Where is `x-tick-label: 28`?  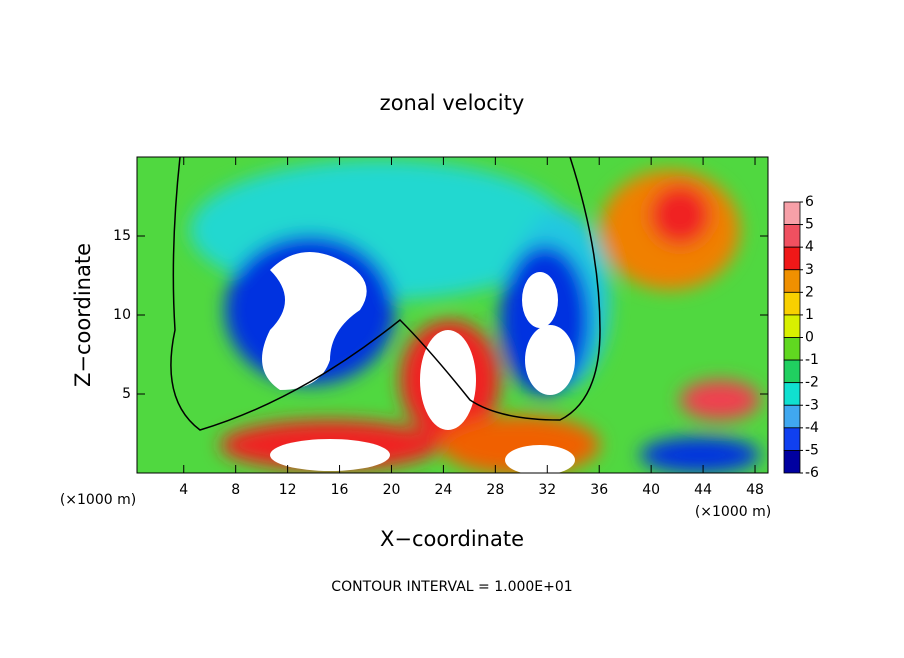 x-tick-label: 28 is located at coordinates (495, 490).